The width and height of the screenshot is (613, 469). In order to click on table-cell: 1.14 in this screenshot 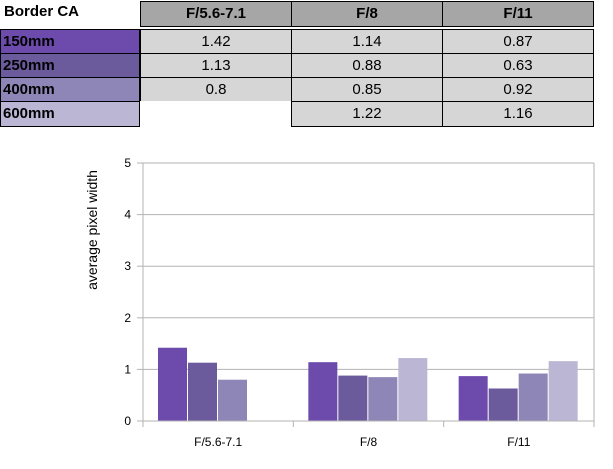, I will do `click(367, 41)`.